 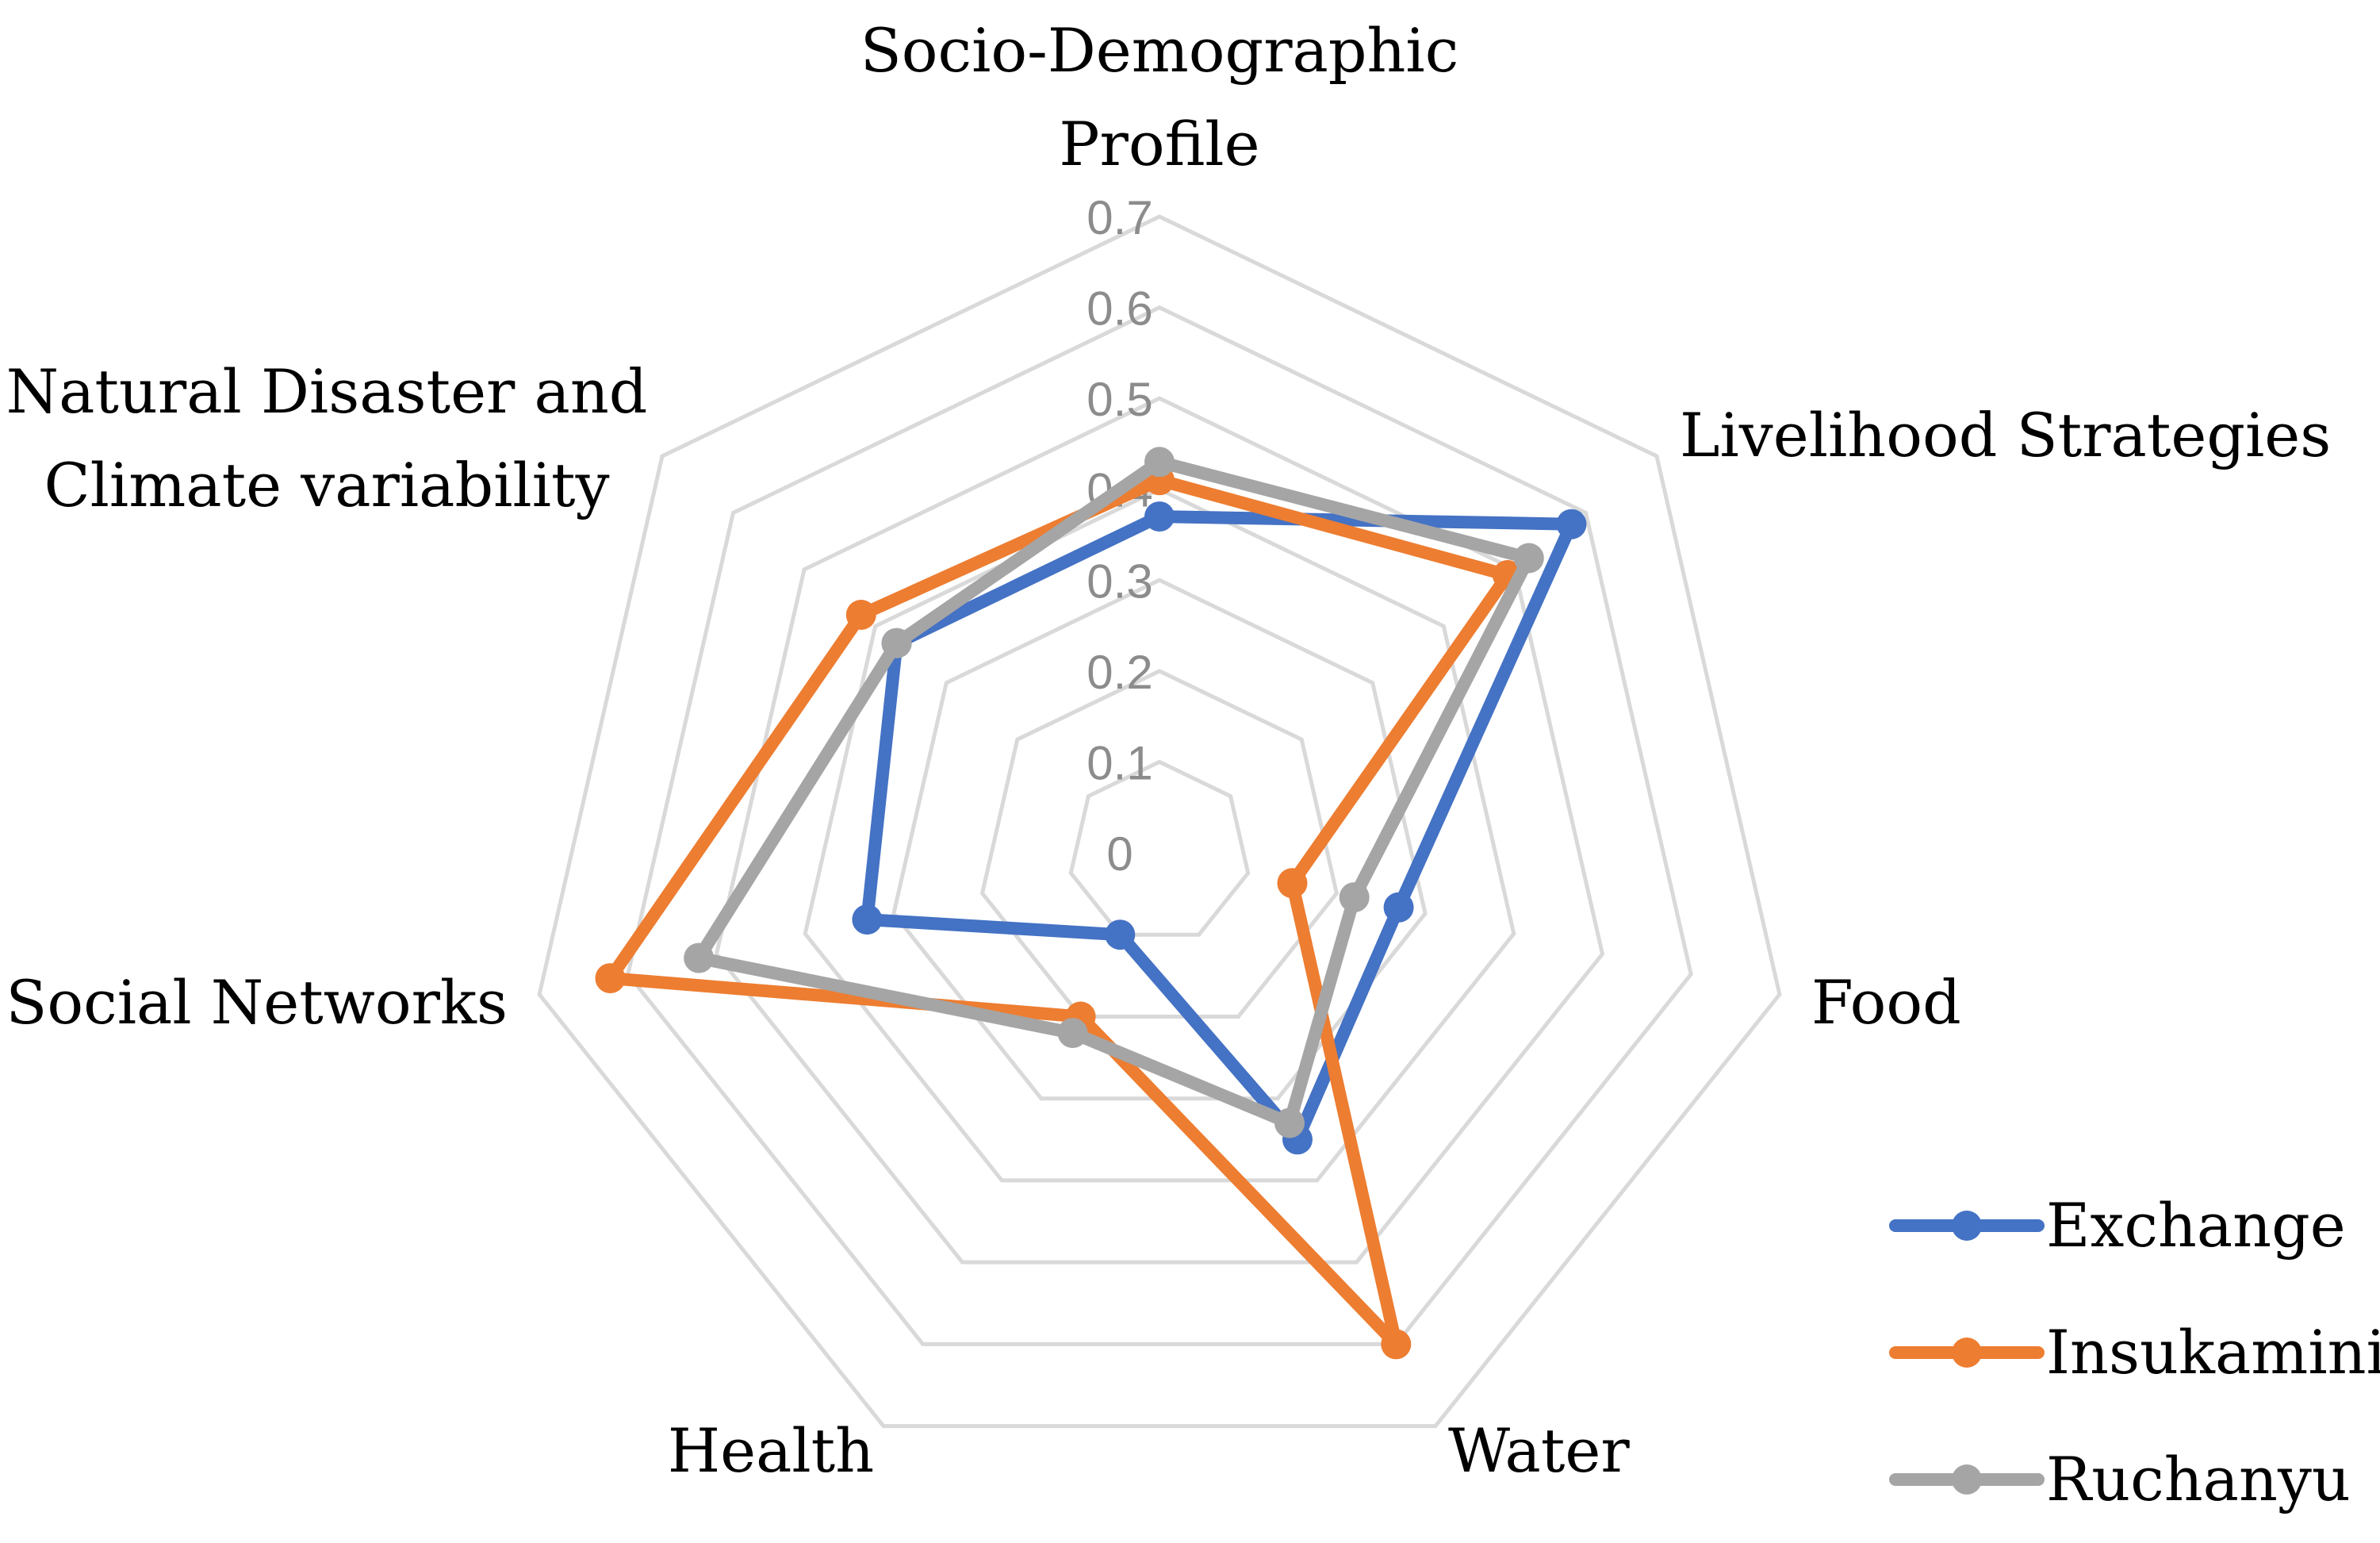 I want to click on series-exchange, so click(x=1219, y=828).